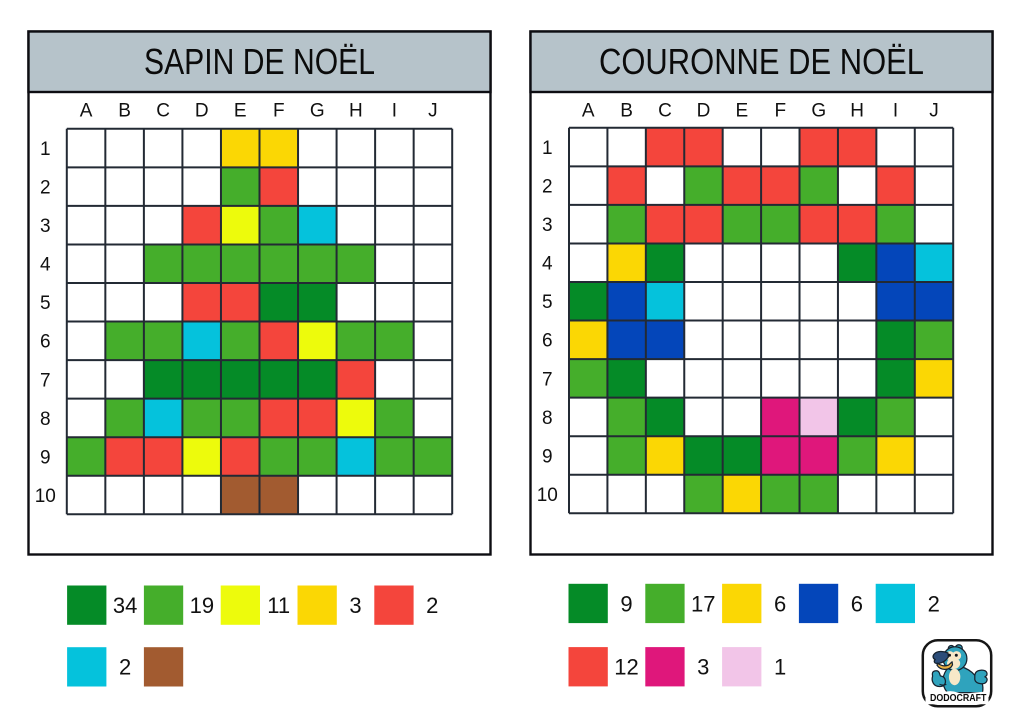  I want to click on svg-text: 12, so click(626, 667).